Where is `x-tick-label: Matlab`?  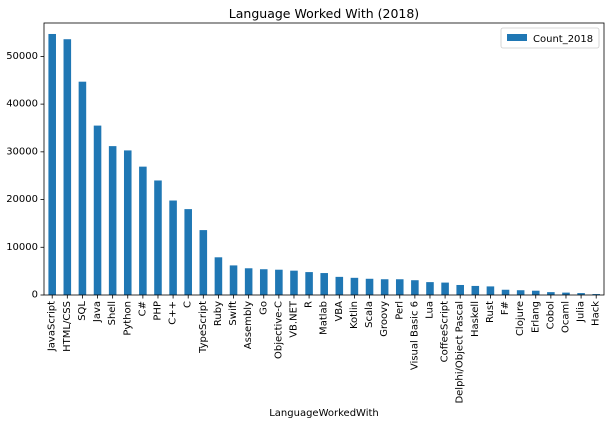
x-tick-label: Matlab is located at coordinates (324, 318).